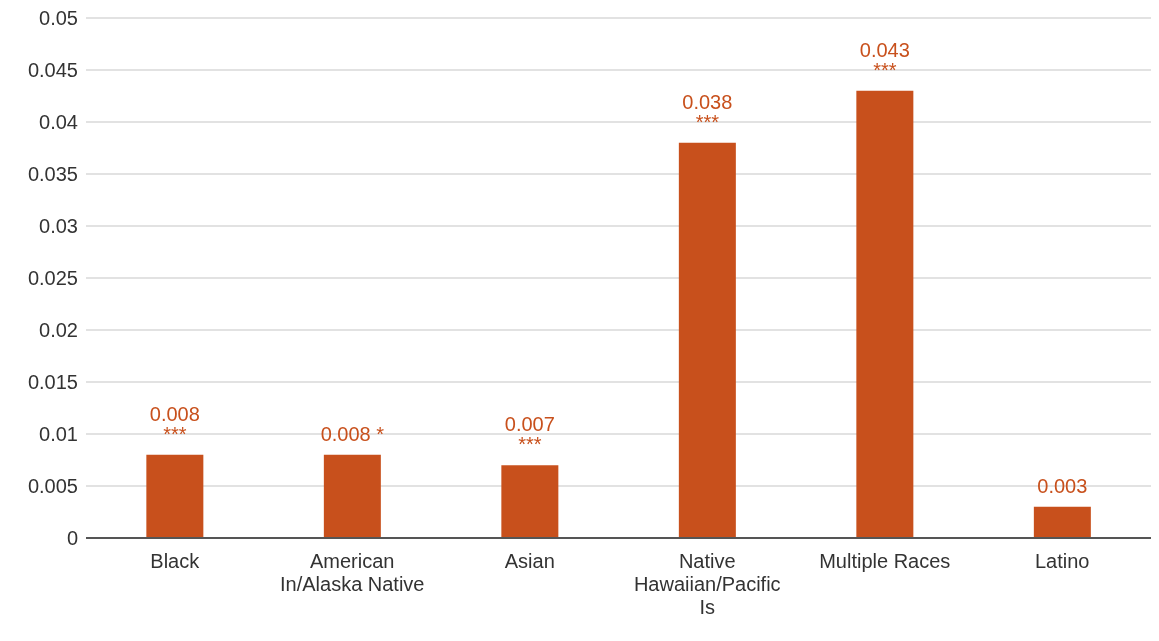  What do you see at coordinates (72, 538) in the screenshot?
I see `y-tick-label: 0` at bounding box center [72, 538].